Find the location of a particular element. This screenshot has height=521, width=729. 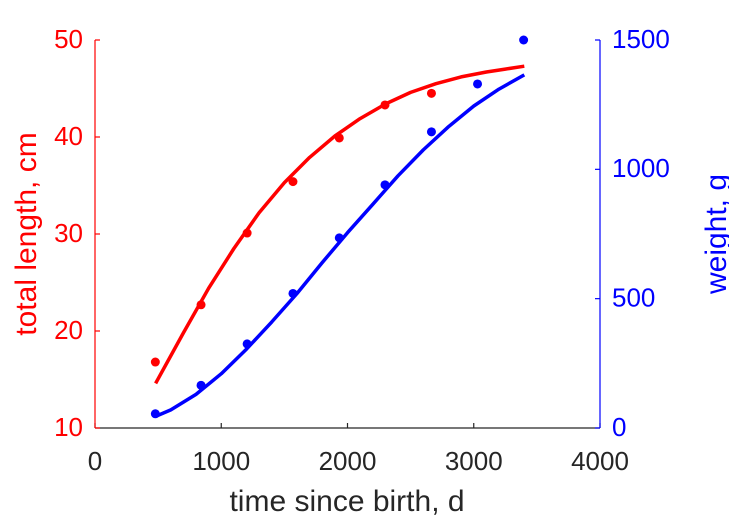

right-y-axis-title: weight, g is located at coordinates (714, 234).